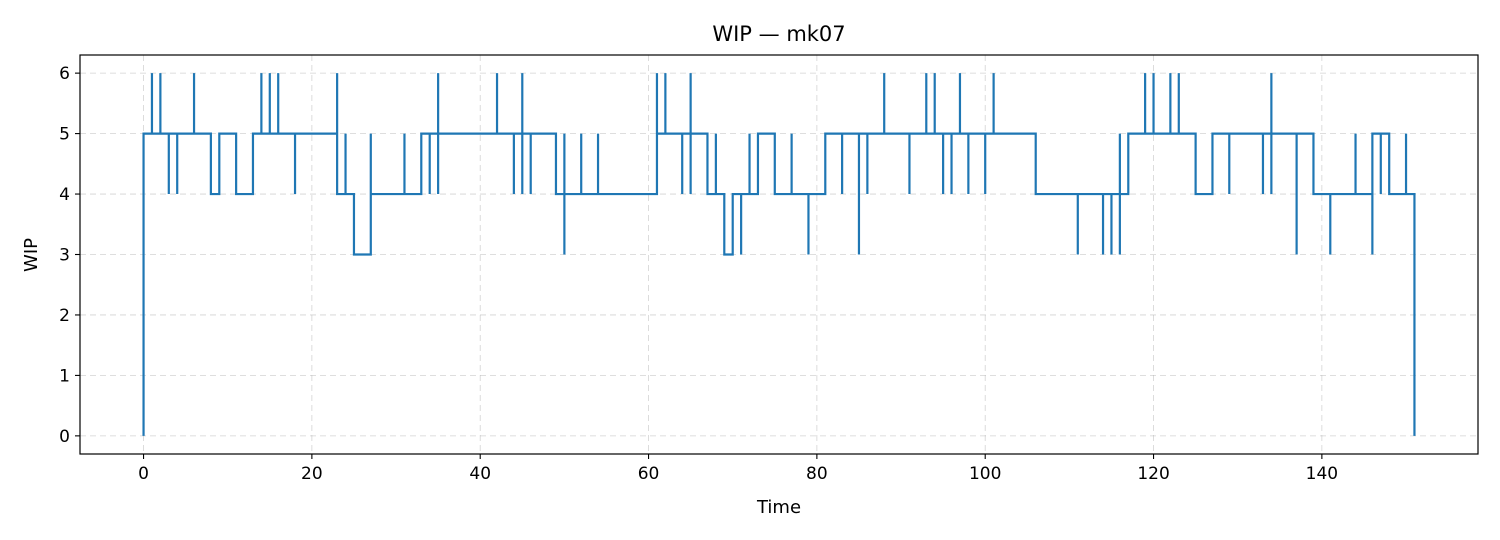 This screenshot has height=540, width=1500. Describe the element at coordinates (985, 474) in the screenshot. I see `x-tick-label: 100` at that location.